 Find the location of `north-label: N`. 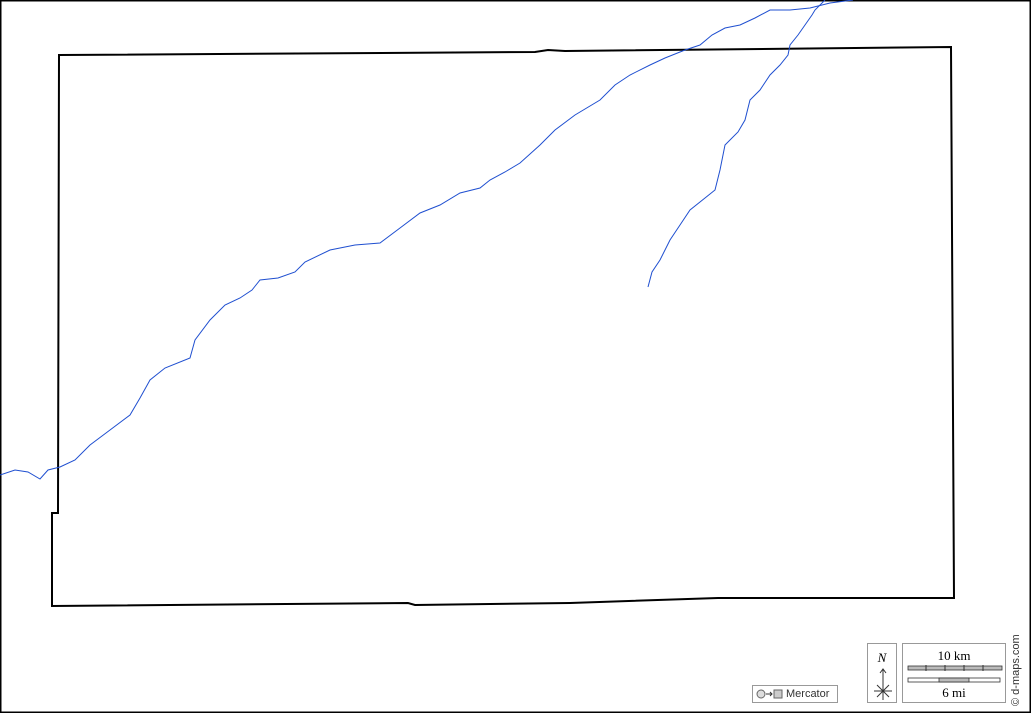

north-label: N is located at coordinates (882, 657).